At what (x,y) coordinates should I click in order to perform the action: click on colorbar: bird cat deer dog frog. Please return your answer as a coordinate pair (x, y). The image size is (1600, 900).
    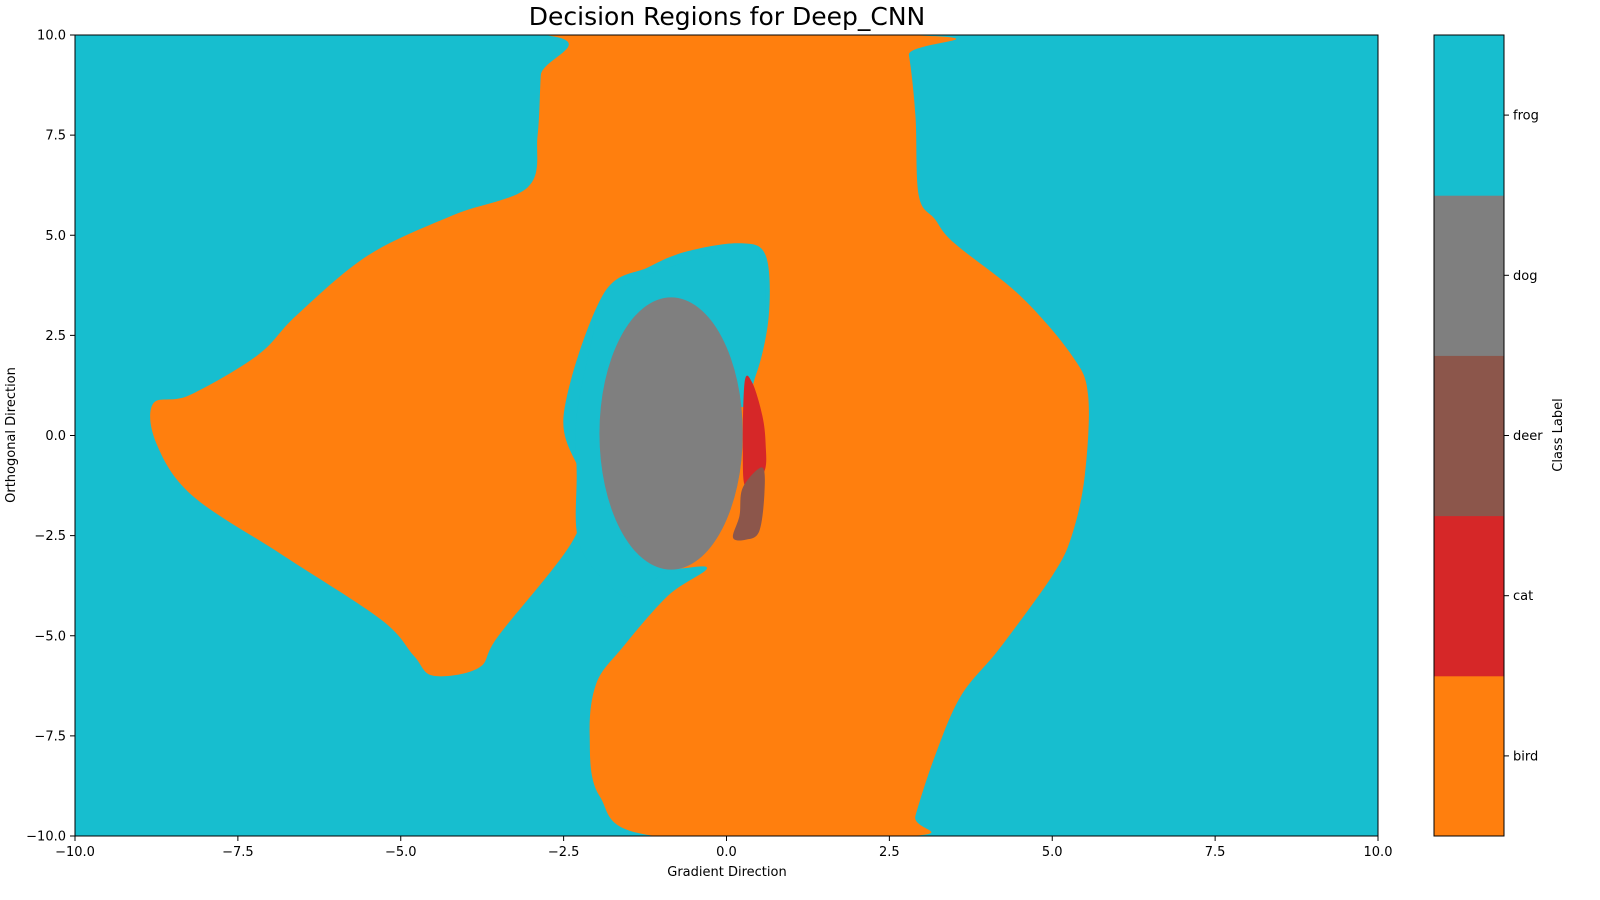
    Looking at the image, I should click on (1488, 435).